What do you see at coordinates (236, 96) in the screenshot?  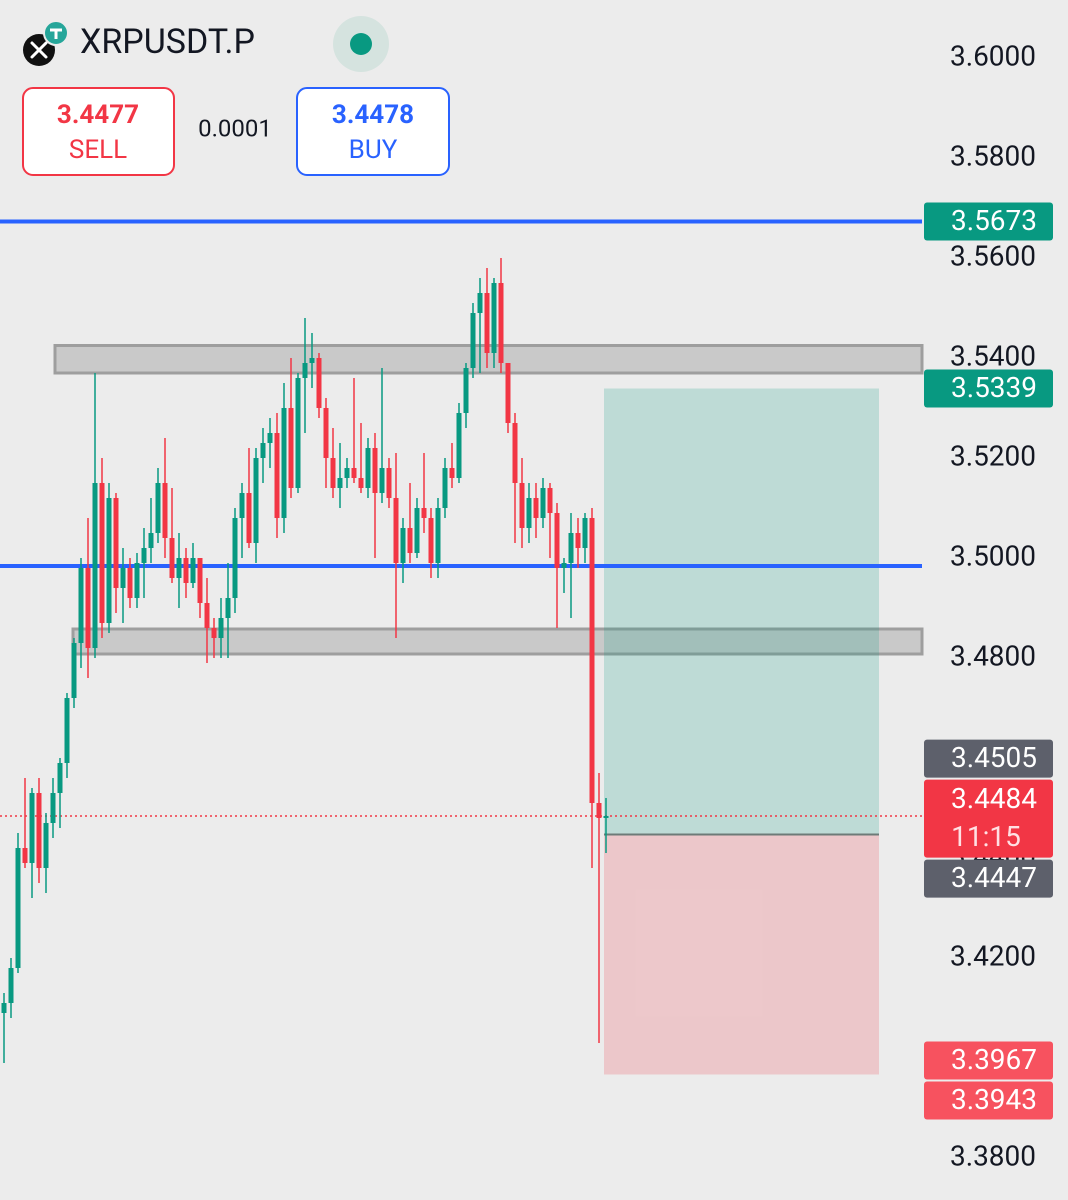 I see `header: XRPUSDT.P 3.4477 SELL 0.0001 3.4478 BUY` at bounding box center [236, 96].